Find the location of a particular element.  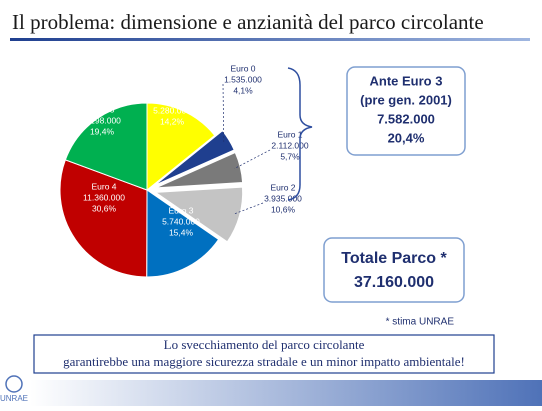

logo-icon is located at coordinates (14, 384).